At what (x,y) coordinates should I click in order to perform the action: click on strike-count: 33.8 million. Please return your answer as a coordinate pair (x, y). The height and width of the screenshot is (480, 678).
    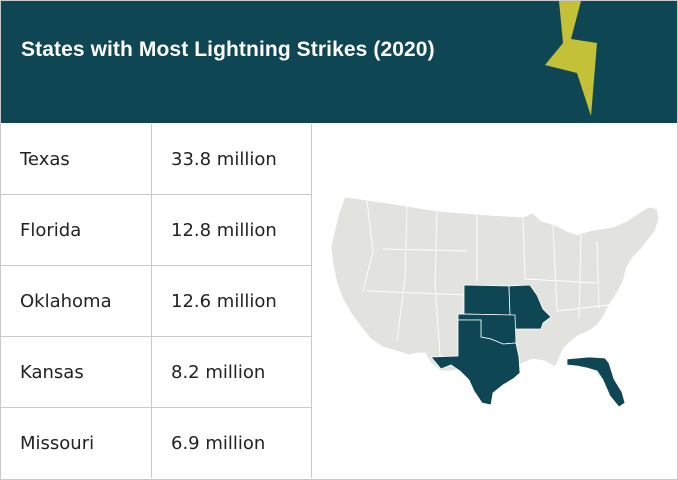
    Looking at the image, I should click on (231, 159).